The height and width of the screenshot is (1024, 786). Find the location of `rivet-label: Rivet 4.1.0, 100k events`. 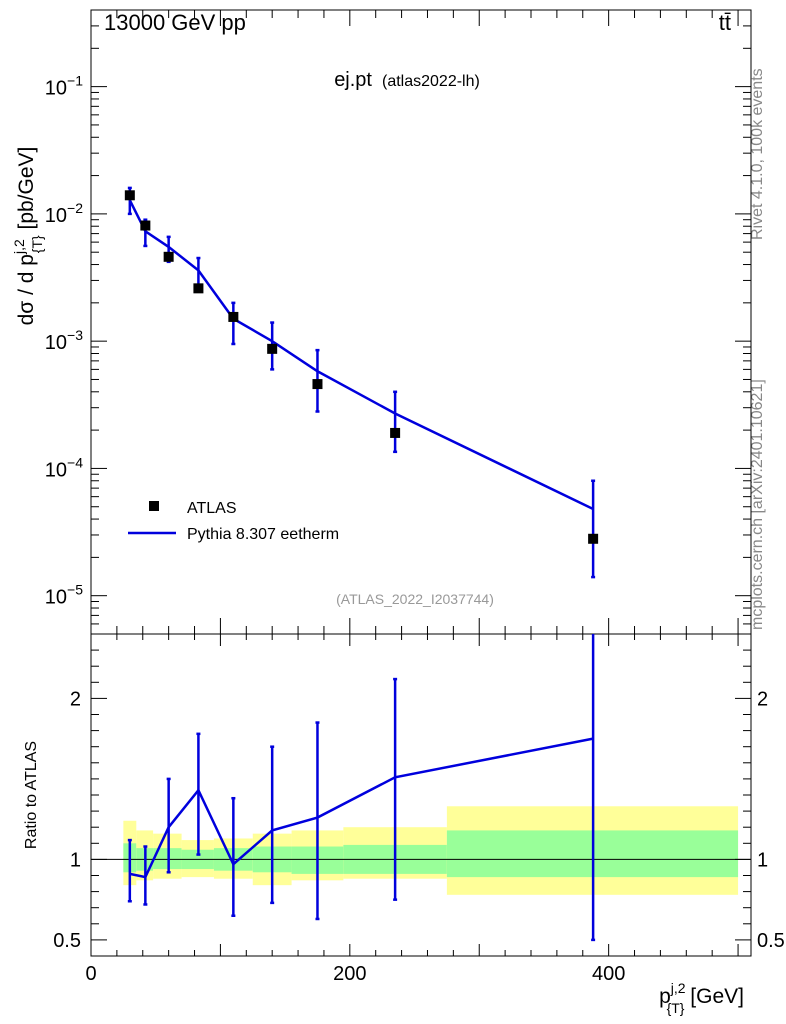

rivet-label: Rivet 4.1.0, 100k events is located at coordinates (757, 154).